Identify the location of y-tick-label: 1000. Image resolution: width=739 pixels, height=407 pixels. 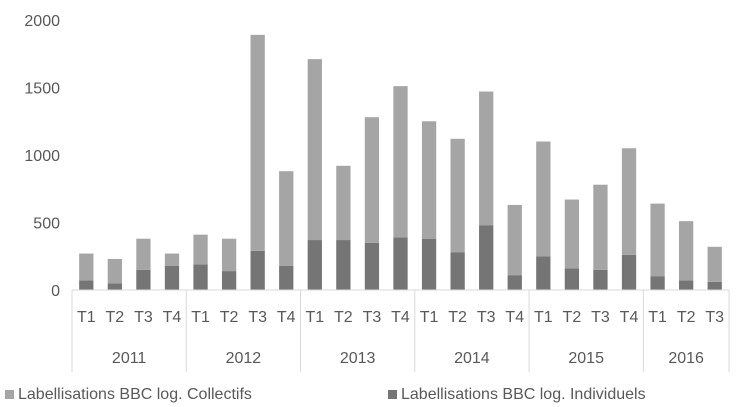
(42, 156).